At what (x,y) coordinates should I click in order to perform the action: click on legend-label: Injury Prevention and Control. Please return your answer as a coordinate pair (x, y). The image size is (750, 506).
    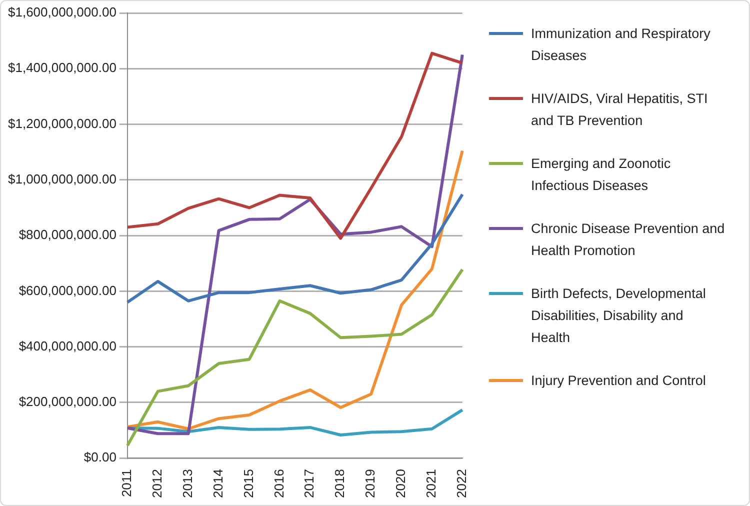
    Looking at the image, I should click on (618, 381).